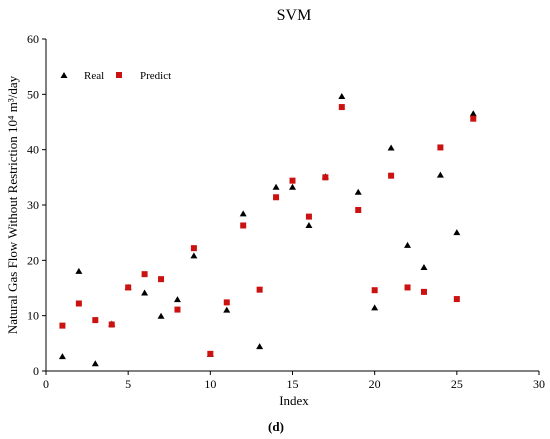 This screenshot has height=439, width=550. I want to click on y-tick-label: 20, so click(33, 260).